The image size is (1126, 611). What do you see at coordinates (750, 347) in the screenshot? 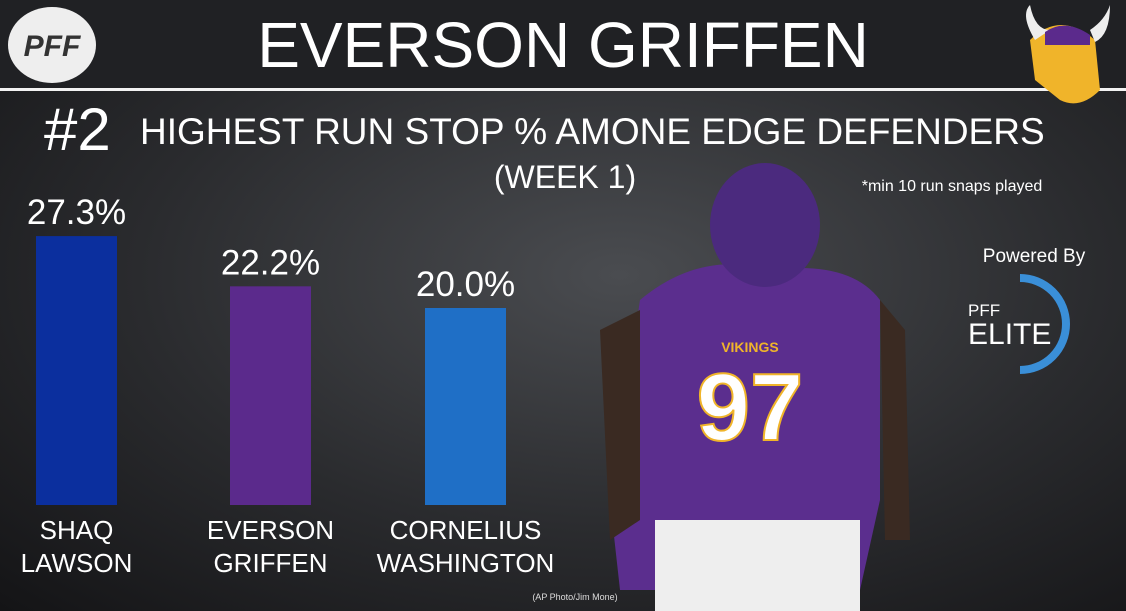
I see `jersey-team: VIKINGS` at bounding box center [750, 347].